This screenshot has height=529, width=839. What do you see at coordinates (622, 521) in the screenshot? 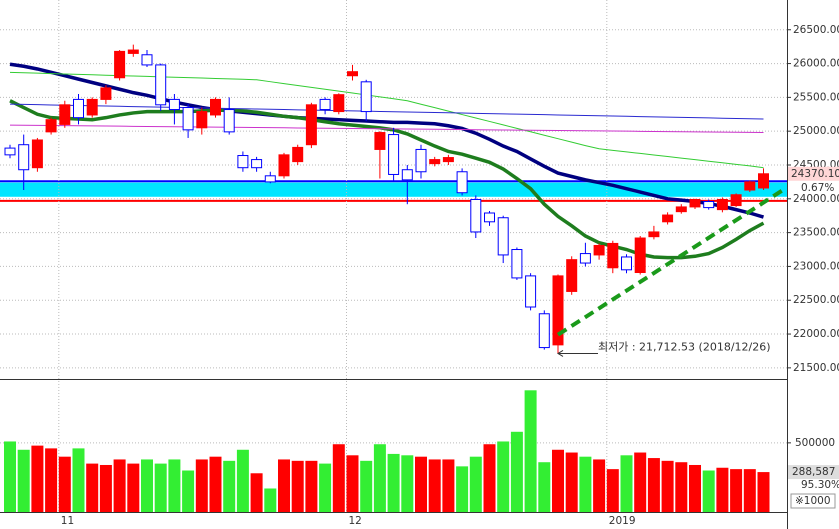
I see `x-tick-label: 2019` at bounding box center [622, 521].